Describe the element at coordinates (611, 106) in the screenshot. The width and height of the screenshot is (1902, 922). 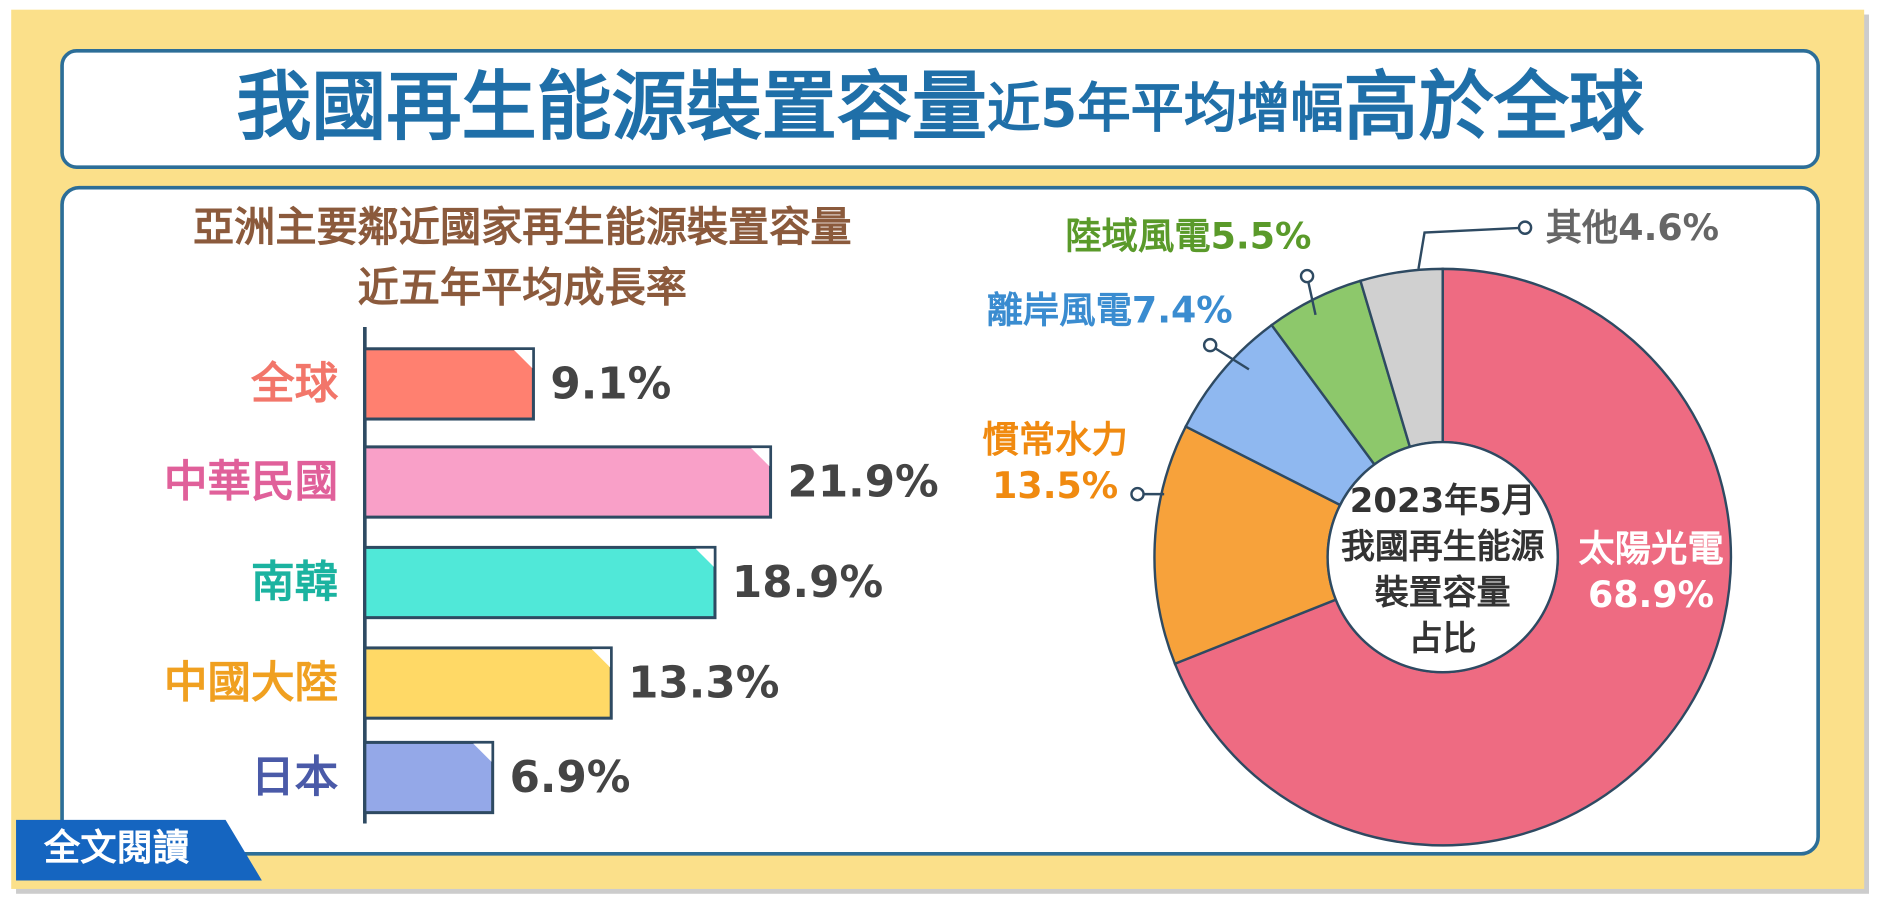
I see `title-part: 我國再生能源裝置容量` at that location.